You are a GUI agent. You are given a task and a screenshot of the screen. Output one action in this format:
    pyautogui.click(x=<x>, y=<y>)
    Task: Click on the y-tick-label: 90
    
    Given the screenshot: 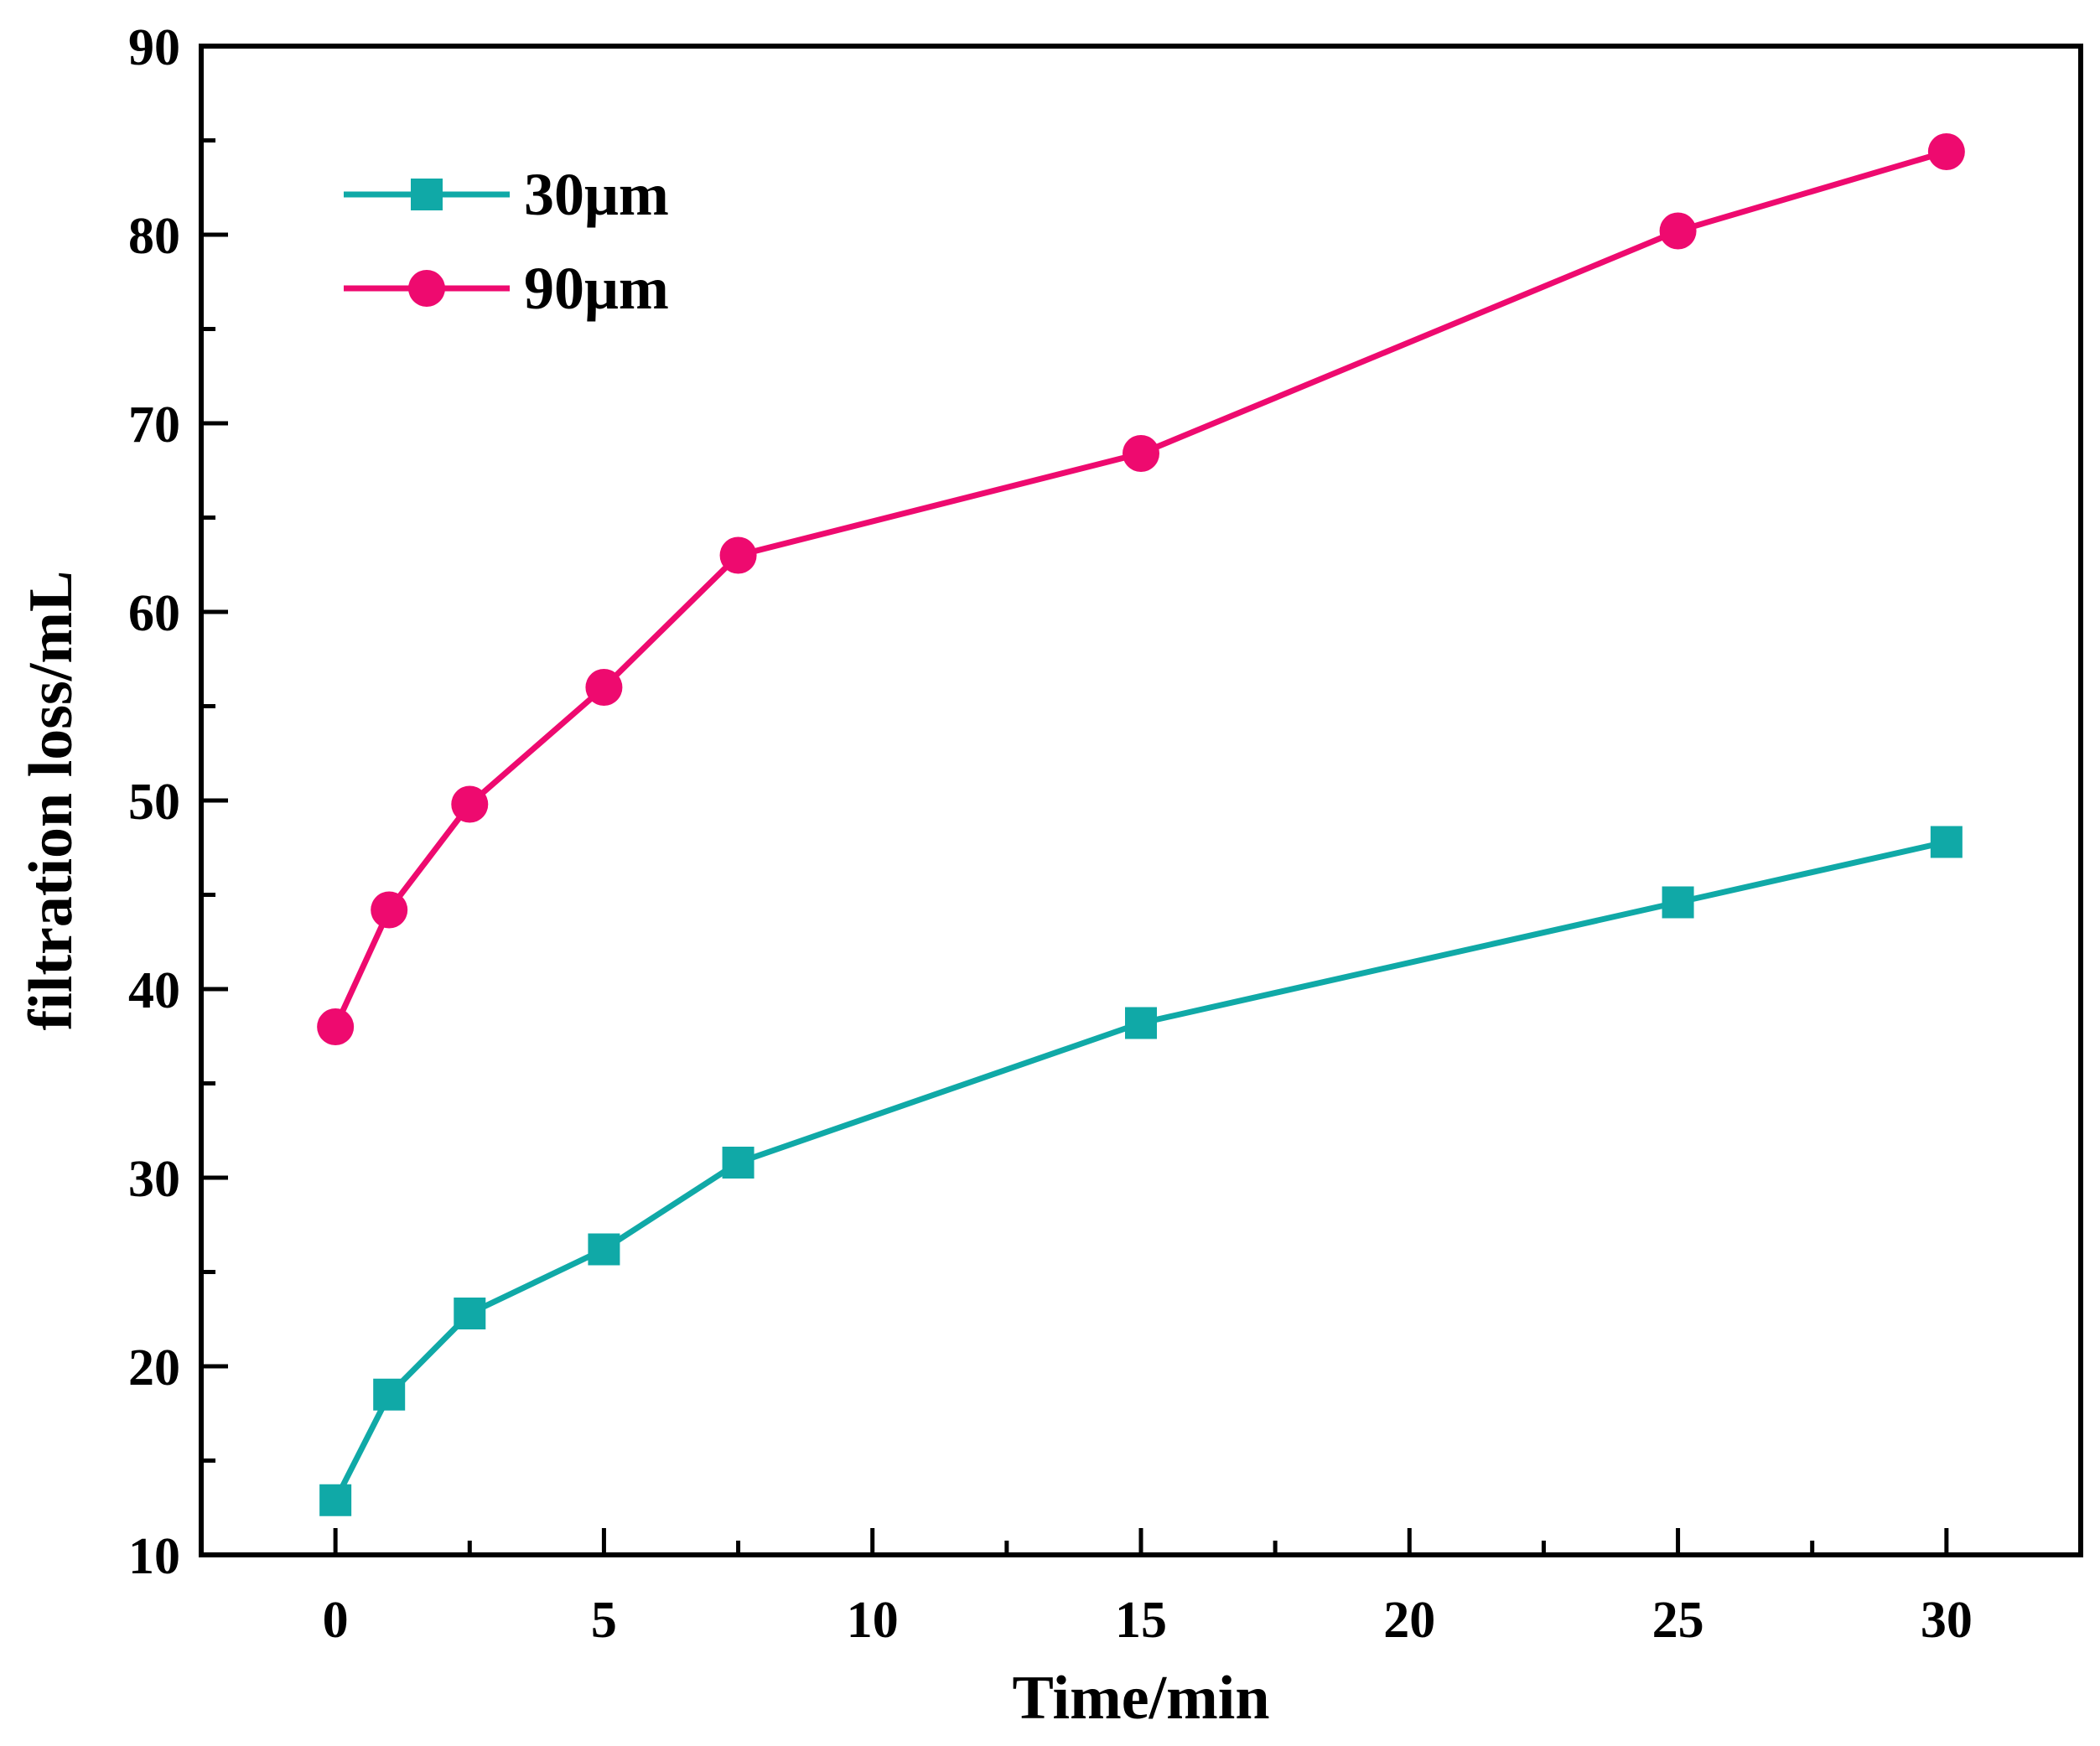 What is the action you would take?
    pyautogui.click(x=154, y=47)
    